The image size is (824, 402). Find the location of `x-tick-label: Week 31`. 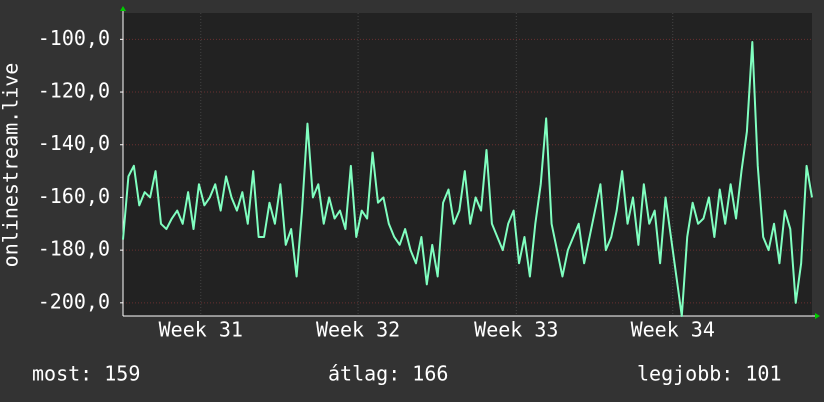

x-tick-label: Week 31 is located at coordinates (201, 330).